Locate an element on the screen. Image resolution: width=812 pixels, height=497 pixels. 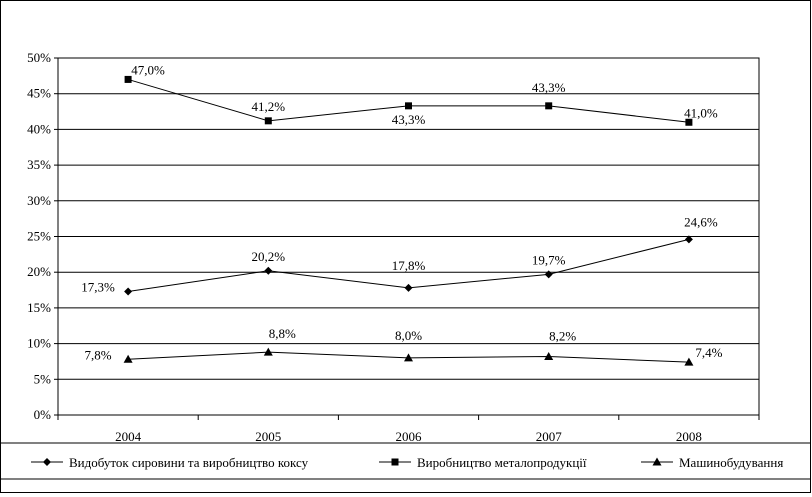
data-label: 41,2% is located at coordinates (269, 106).